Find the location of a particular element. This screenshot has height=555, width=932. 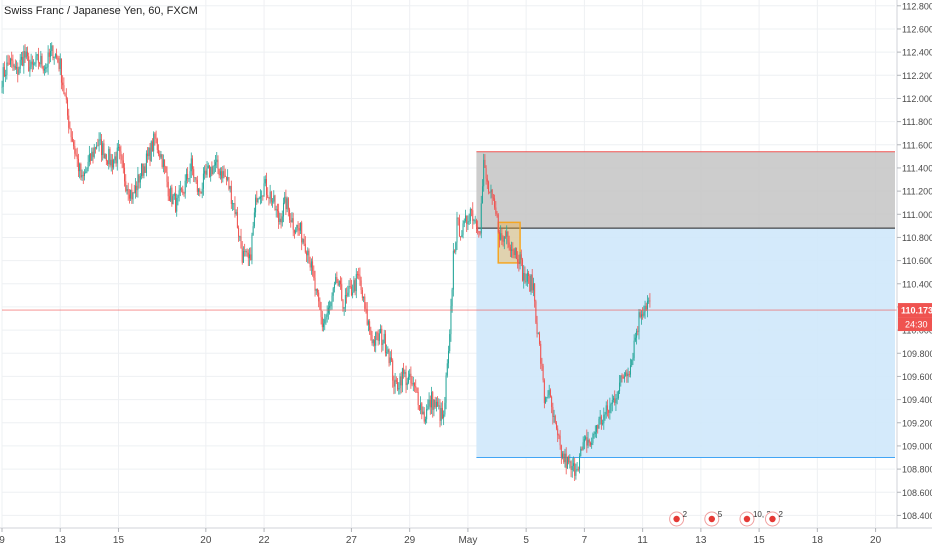

time-axis-bg is located at coordinates (466, 539).